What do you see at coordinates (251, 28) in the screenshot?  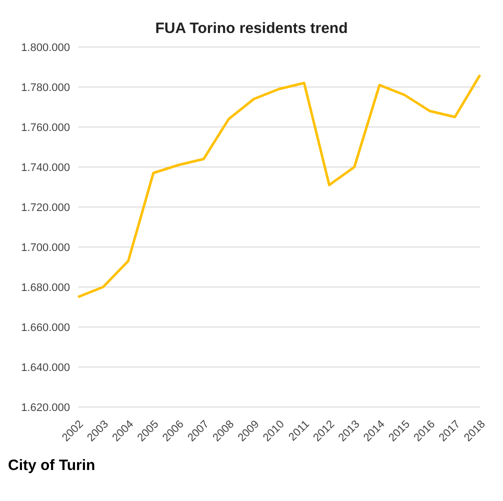 I see `chart-title: FUA Torino residents trend` at bounding box center [251, 28].